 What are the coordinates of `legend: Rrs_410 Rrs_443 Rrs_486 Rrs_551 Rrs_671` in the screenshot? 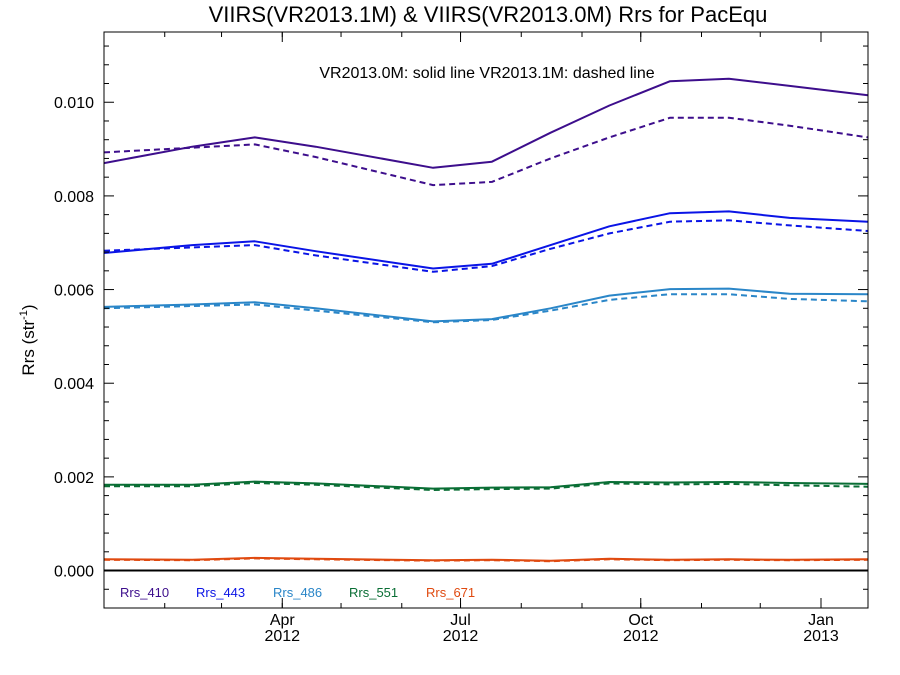 It's located at (297, 592).